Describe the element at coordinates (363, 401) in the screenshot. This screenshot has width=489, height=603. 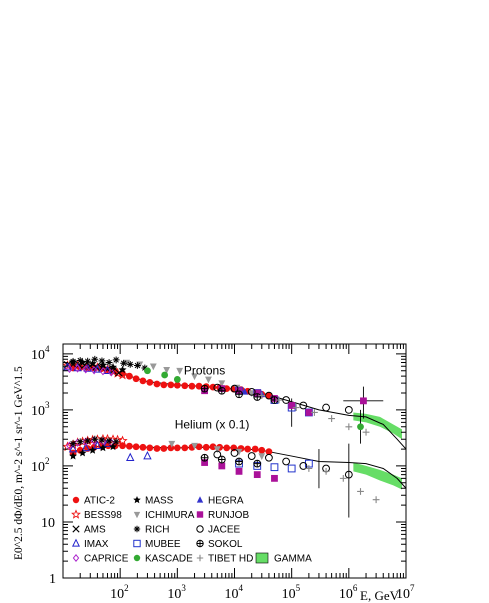
I see `data-point-runjob-protons-7-shape` at that location.